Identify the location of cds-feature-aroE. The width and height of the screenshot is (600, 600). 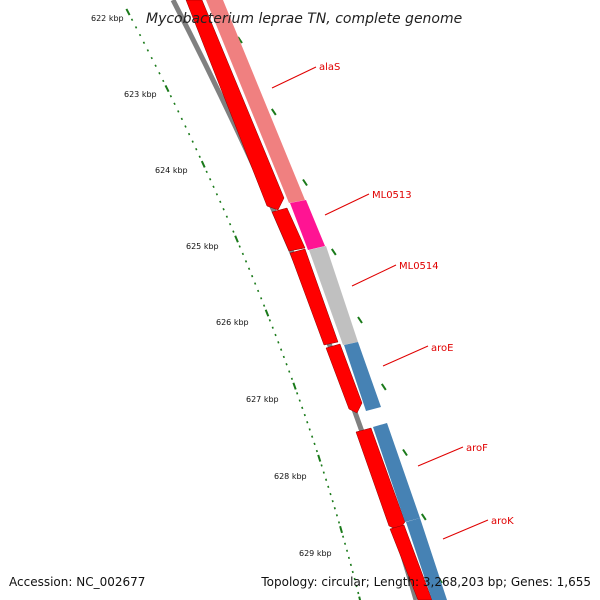
(344, 378).